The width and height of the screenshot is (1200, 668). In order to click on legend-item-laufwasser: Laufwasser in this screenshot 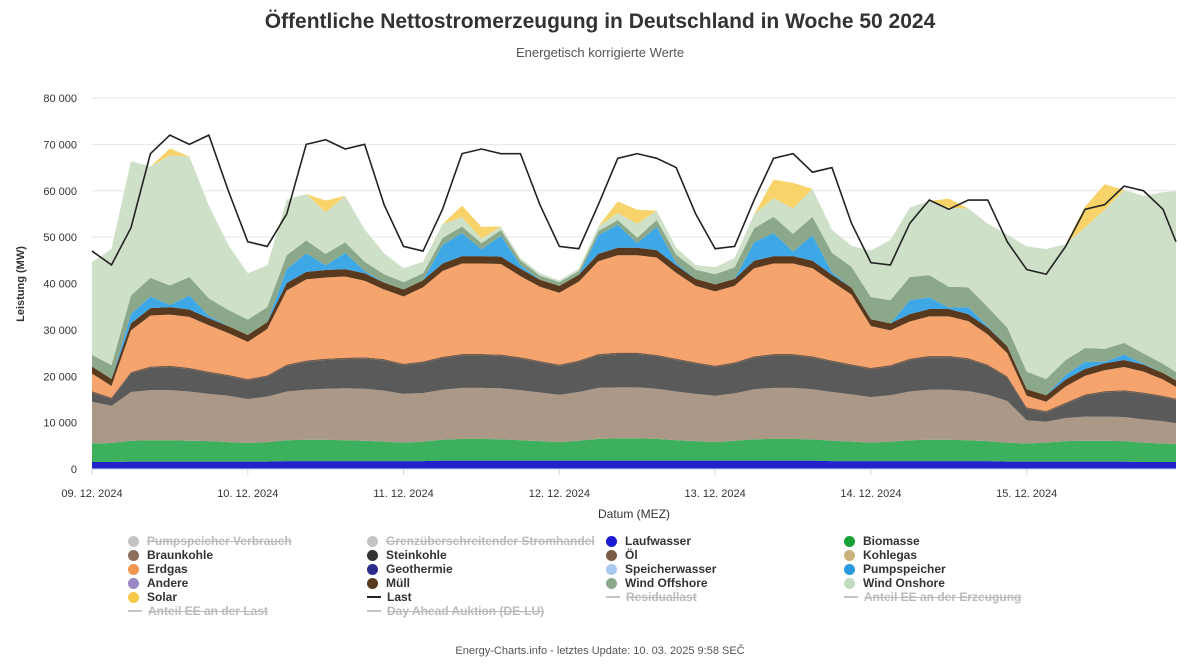, I will do `click(648, 541)`.